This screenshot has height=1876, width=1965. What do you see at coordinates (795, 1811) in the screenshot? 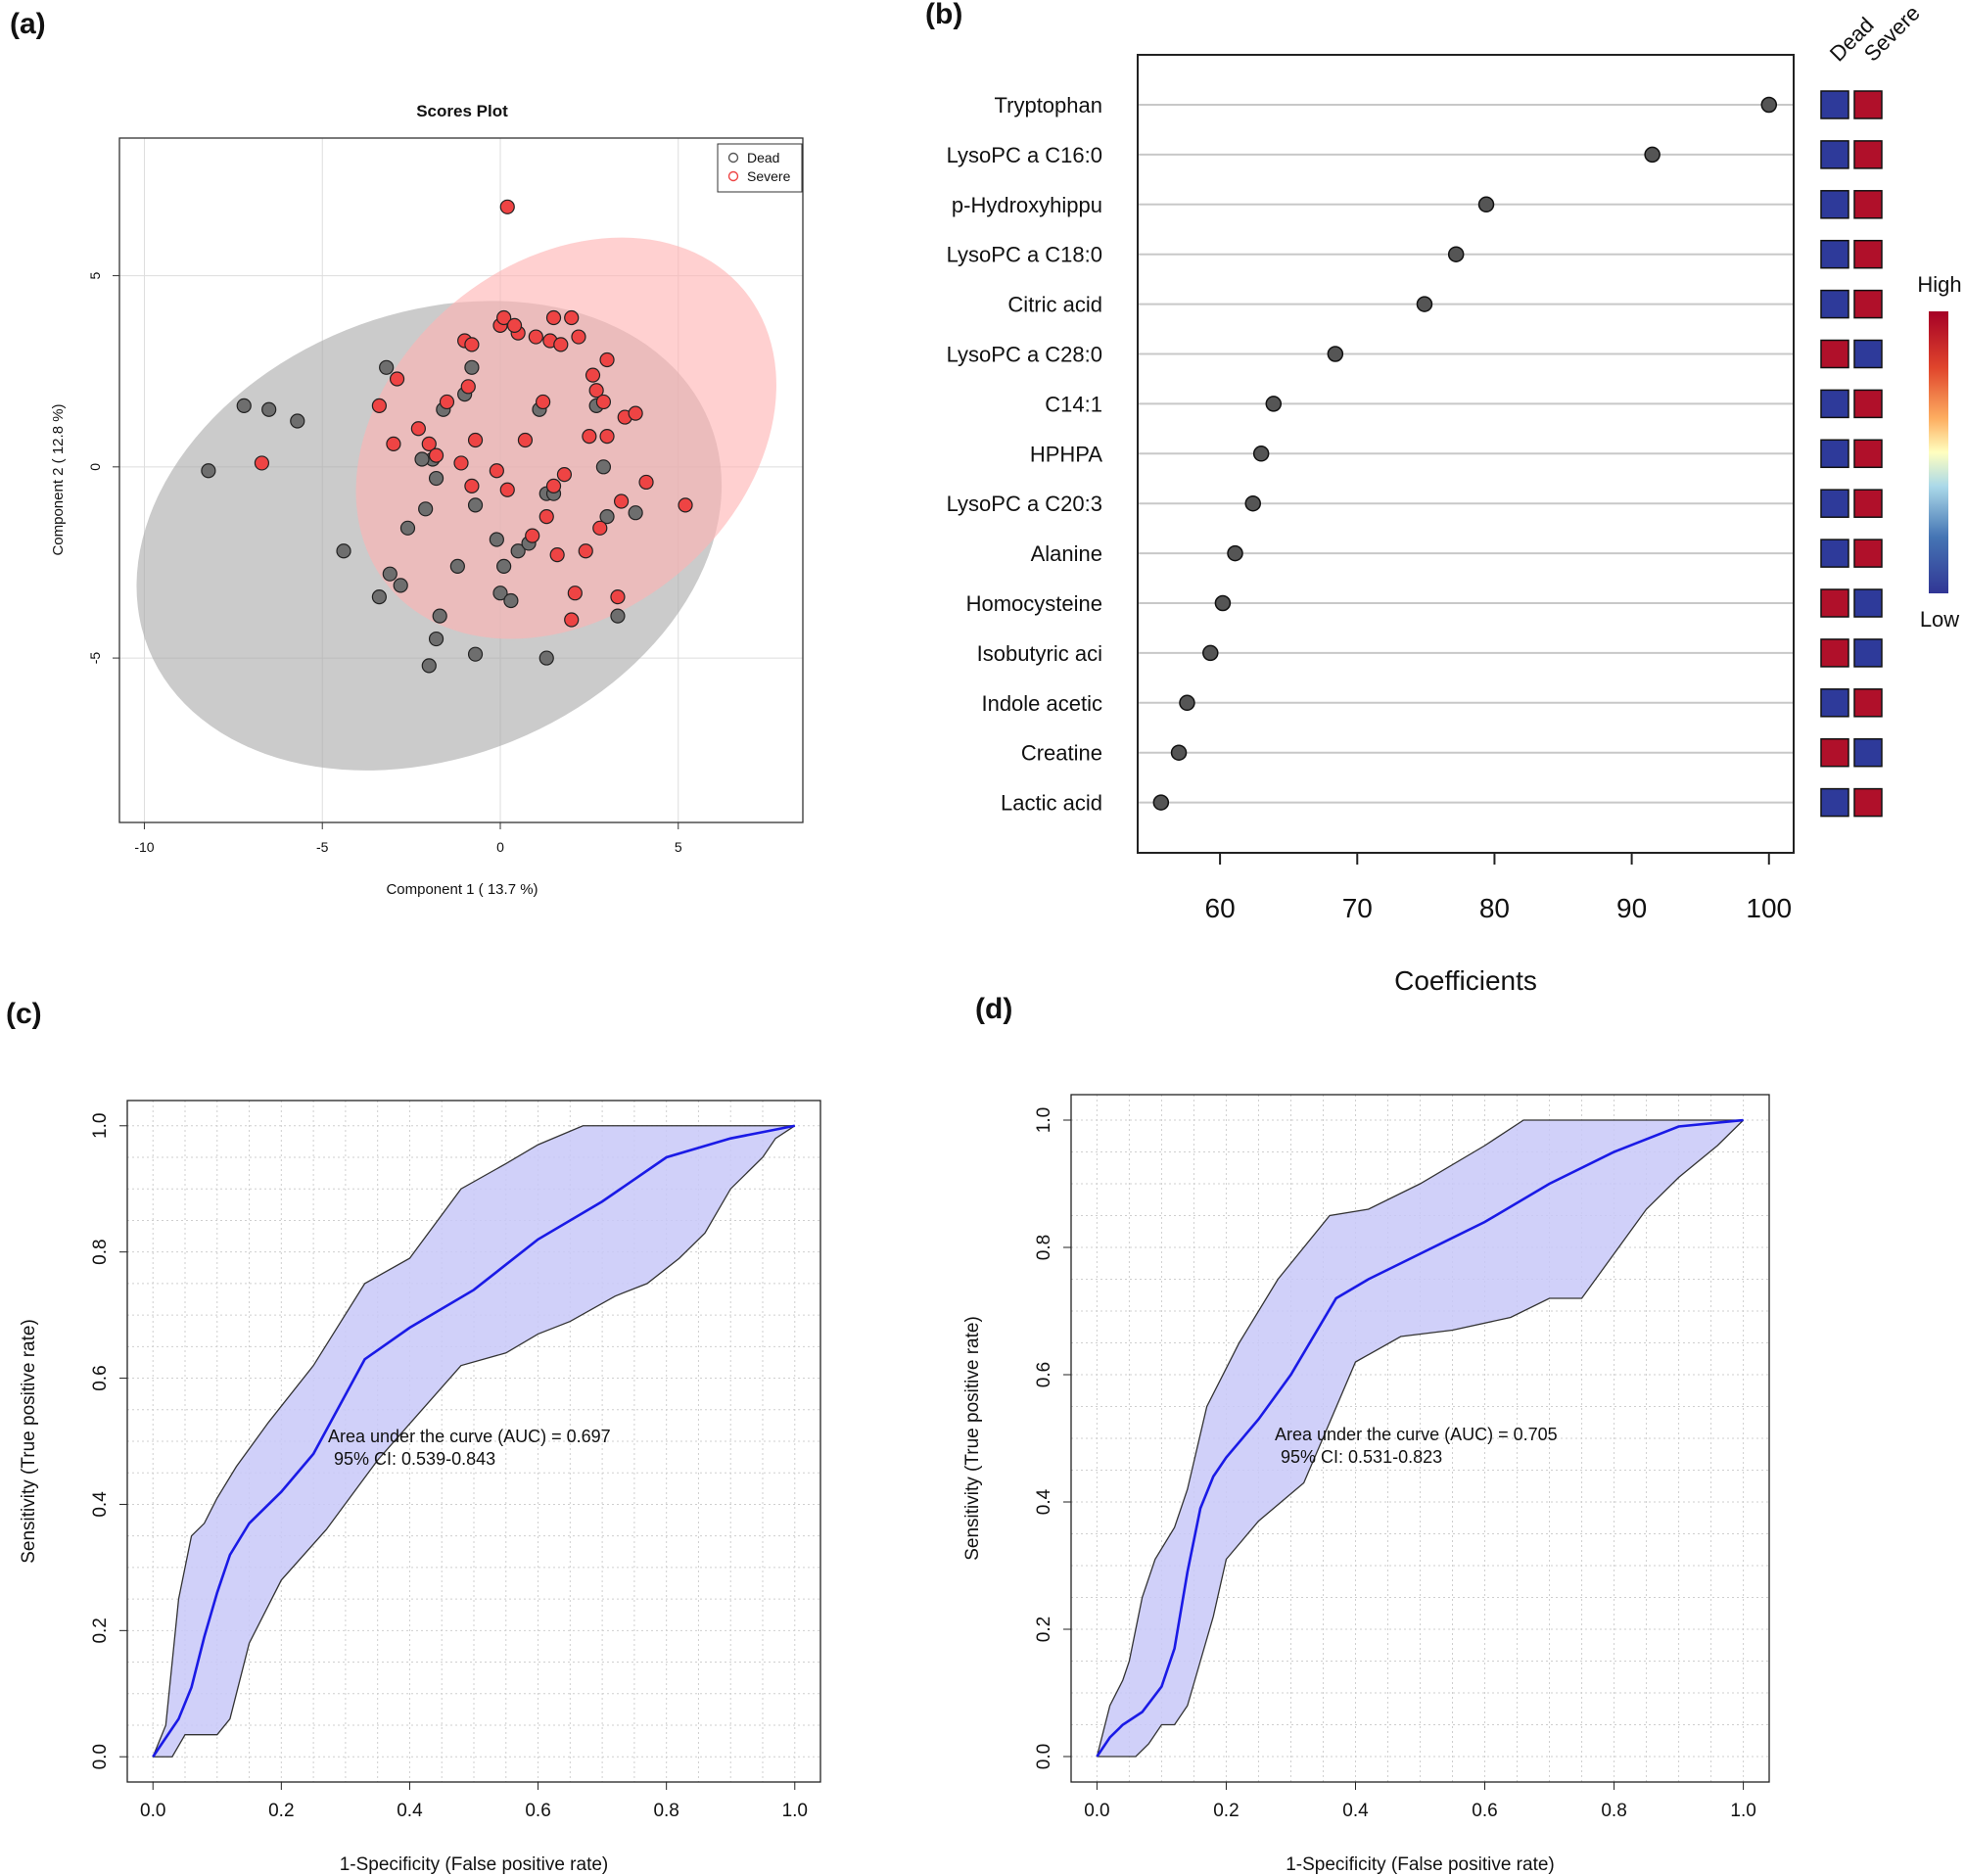
I see `roc-x-tick-label: 1.0` at bounding box center [795, 1811].